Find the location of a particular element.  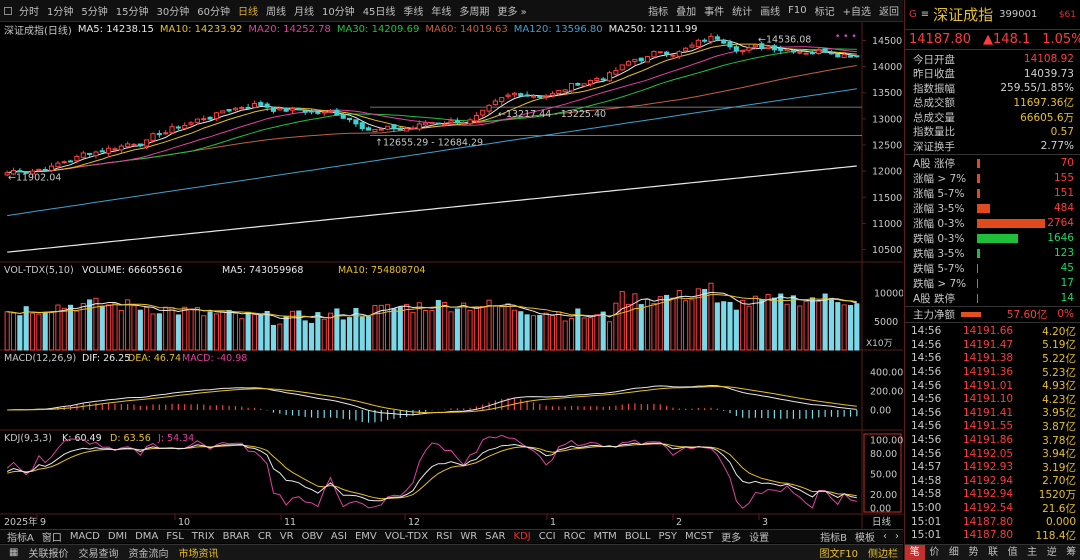

indicator-tab: VOL-TDX is located at coordinates (406, 536).